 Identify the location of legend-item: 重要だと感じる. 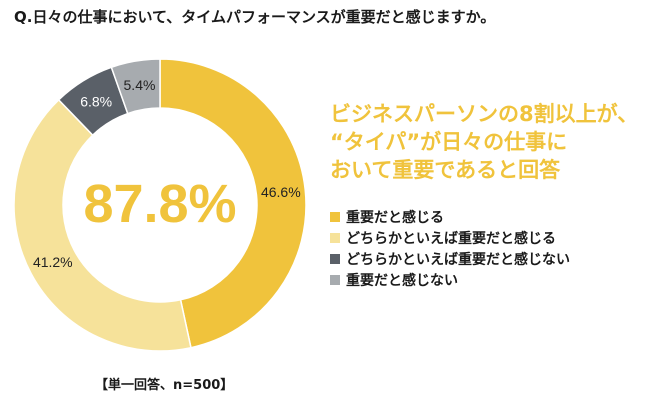
(450, 216).